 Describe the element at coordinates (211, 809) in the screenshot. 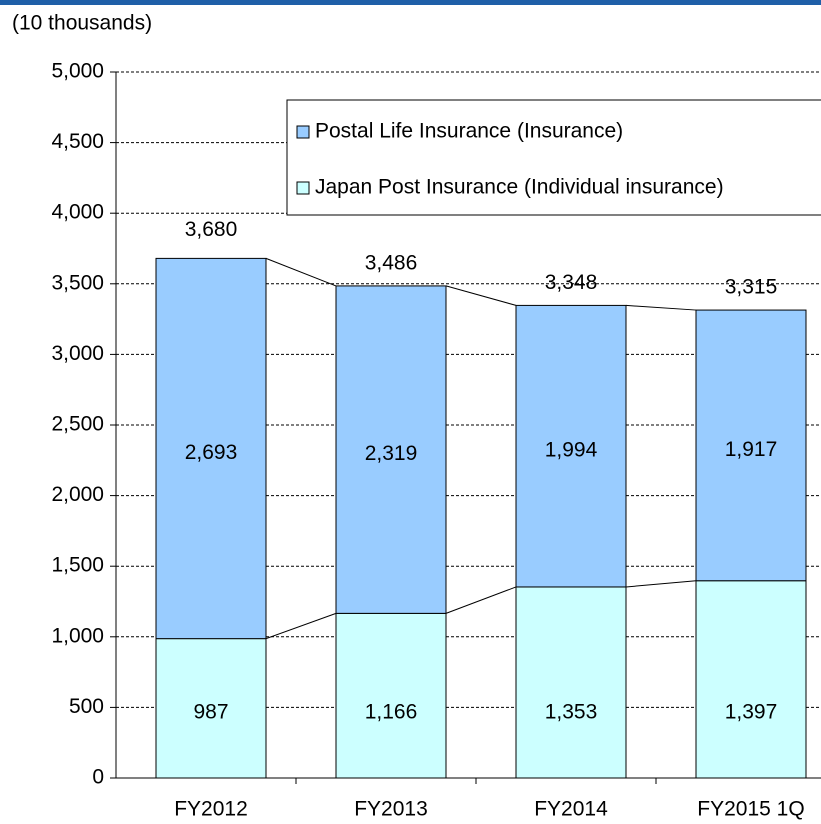

I see `x-tick-label: FY2012` at that location.